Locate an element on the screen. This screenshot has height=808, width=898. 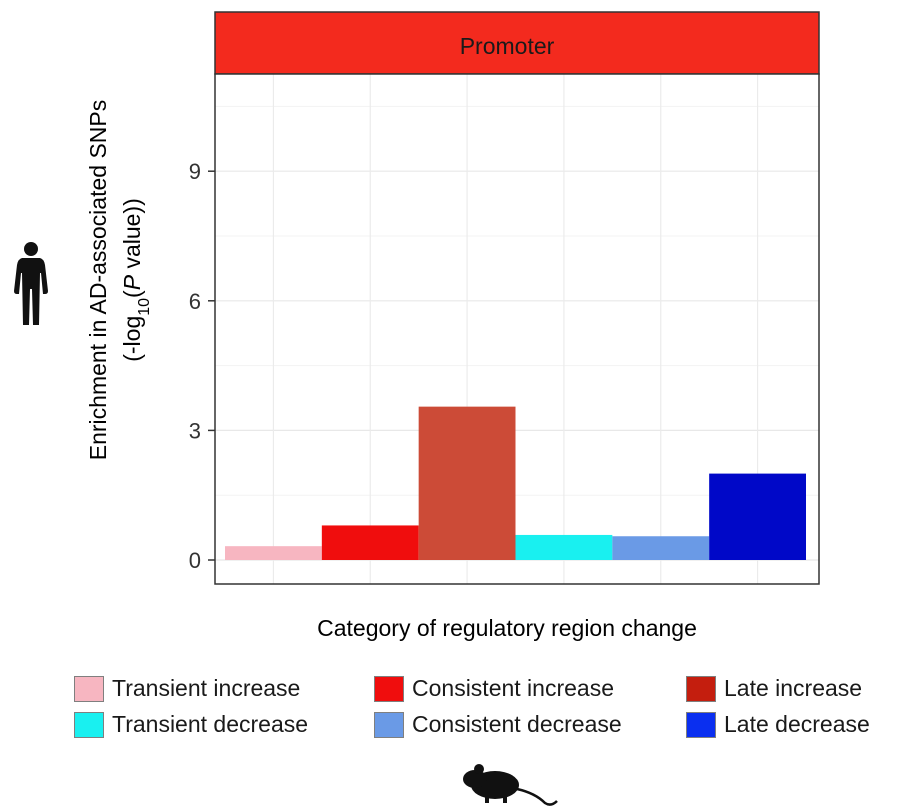
legend-label: Late increase is located at coordinates (793, 688).